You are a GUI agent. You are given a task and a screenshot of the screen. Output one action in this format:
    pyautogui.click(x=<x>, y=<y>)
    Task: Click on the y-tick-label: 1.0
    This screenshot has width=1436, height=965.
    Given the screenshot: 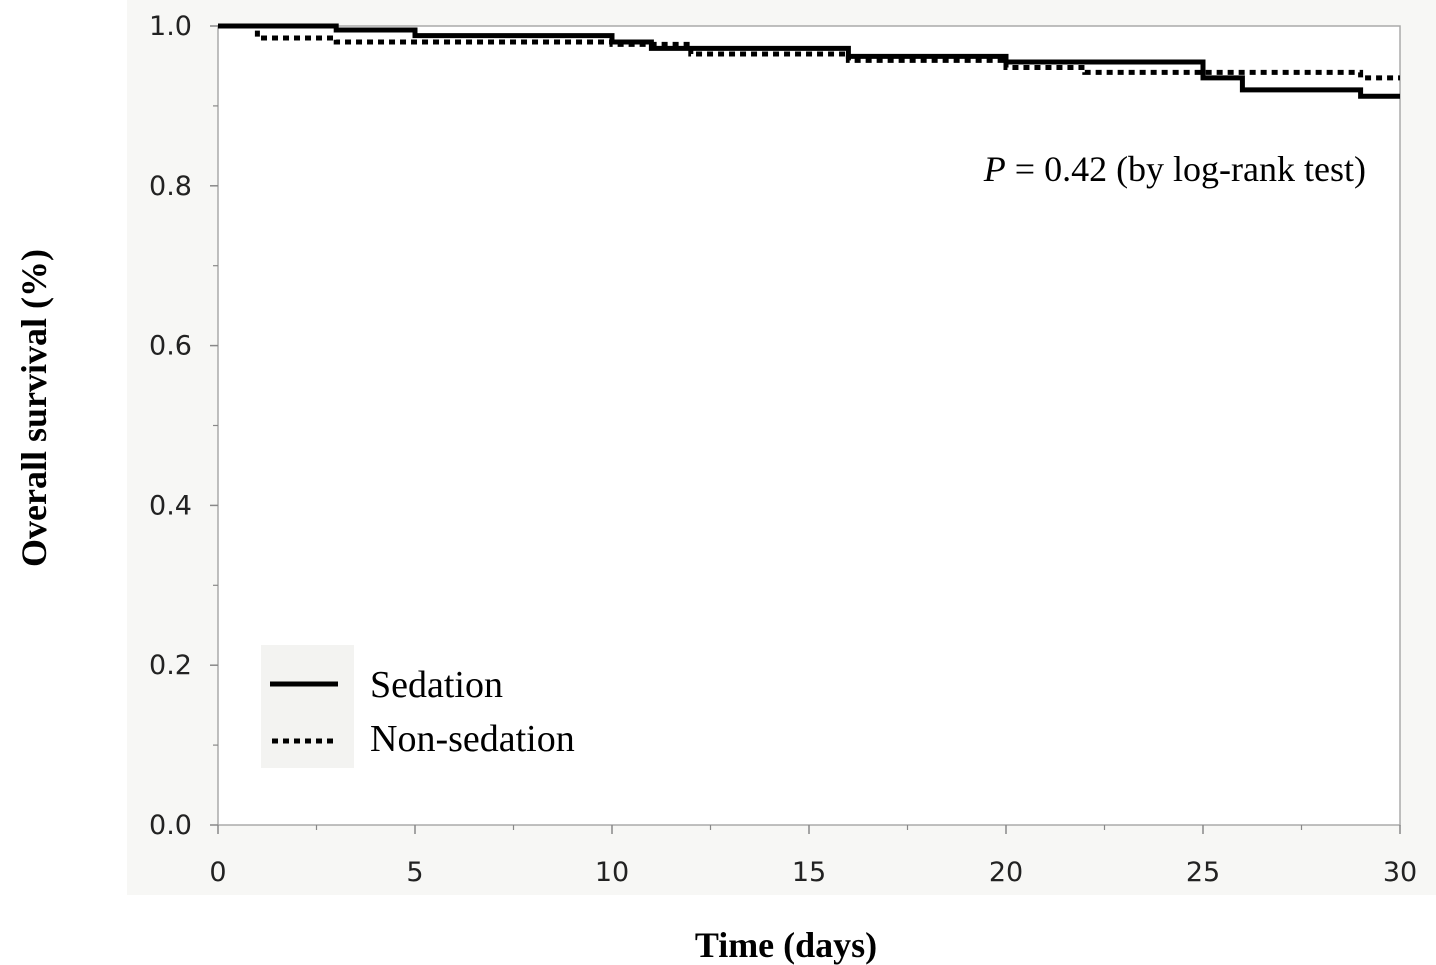 What is the action you would take?
    pyautogui.click(x=170, y=26)
    